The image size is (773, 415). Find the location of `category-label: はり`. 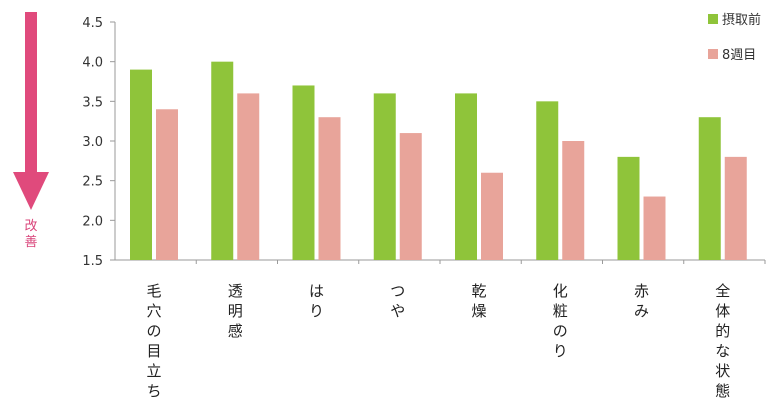

category-label: はり is located at coordinates (316, 301).